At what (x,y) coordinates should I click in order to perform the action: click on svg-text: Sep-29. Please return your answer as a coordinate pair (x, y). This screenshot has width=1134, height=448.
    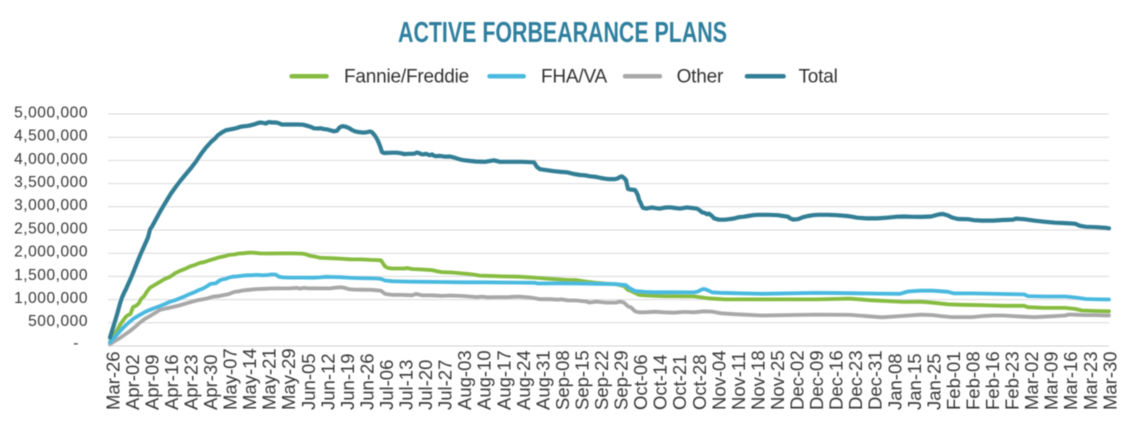
    Looking at the image, I should click on (621, 380).